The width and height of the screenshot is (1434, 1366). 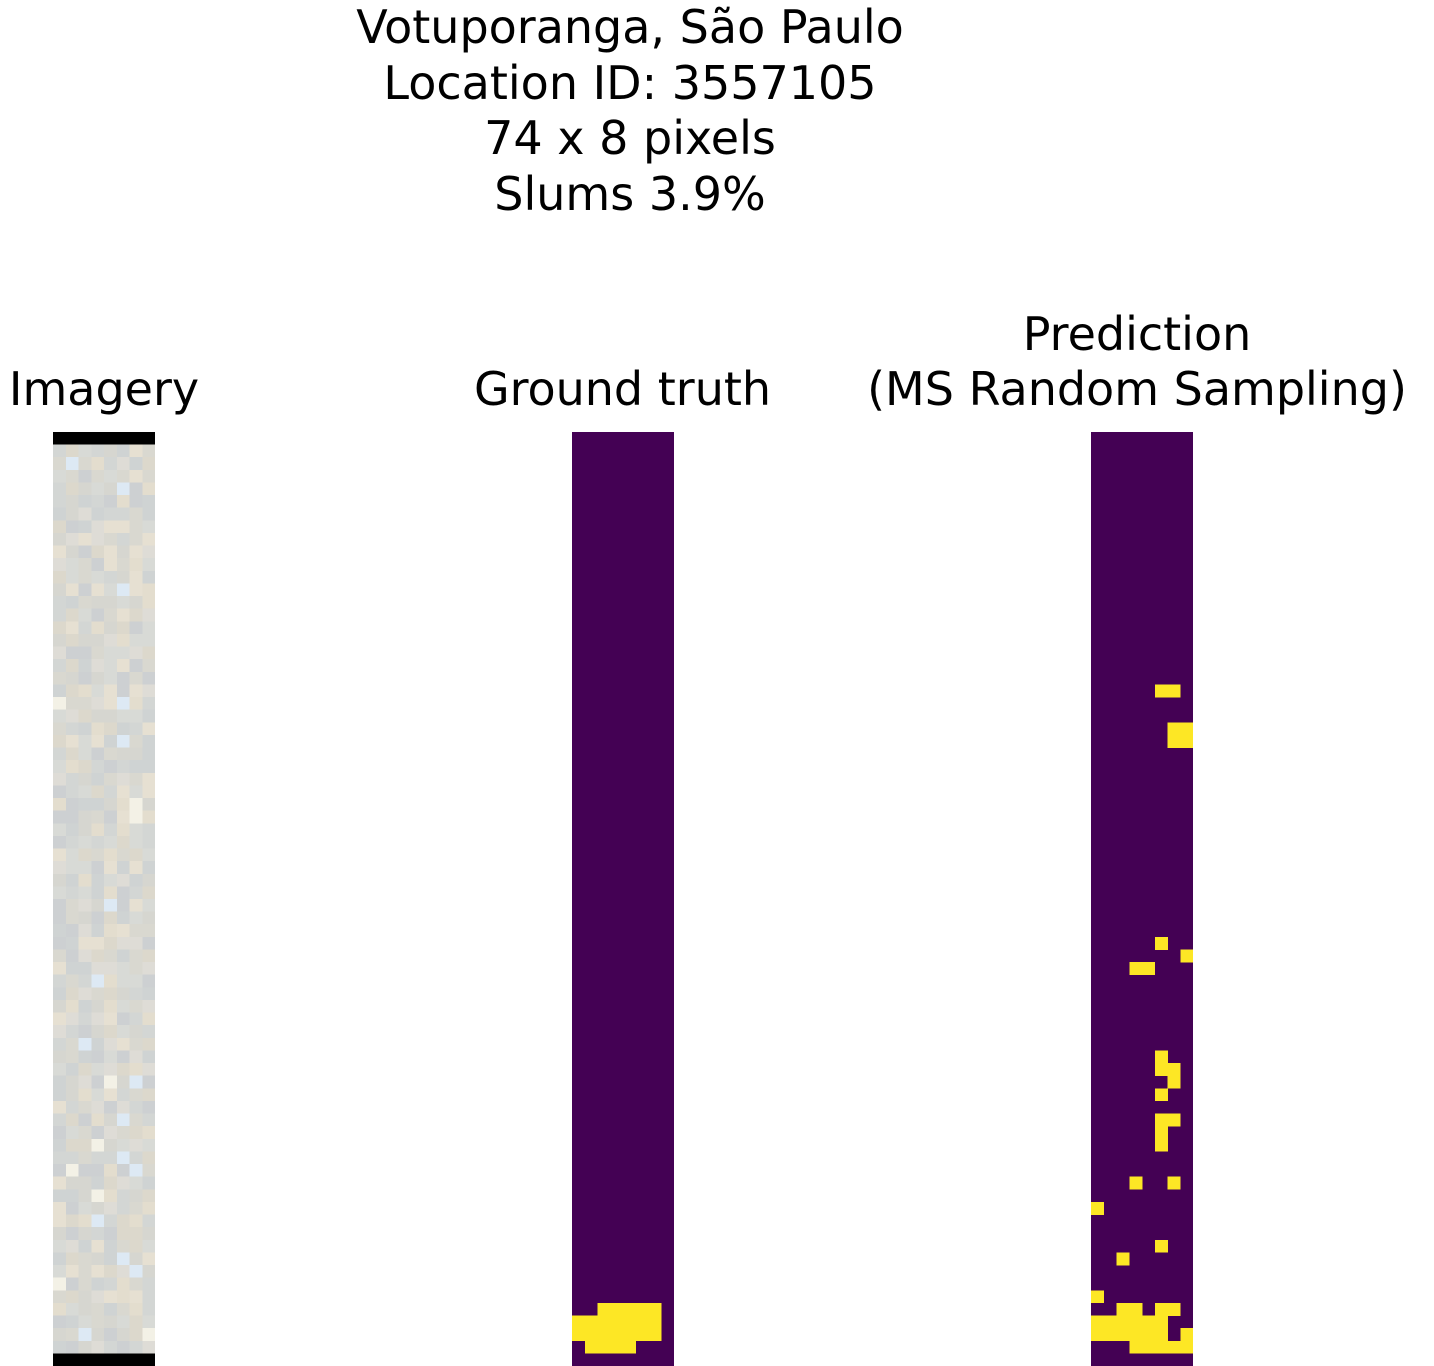 I want to click on imagery-panel, so click(x=104, y=899).